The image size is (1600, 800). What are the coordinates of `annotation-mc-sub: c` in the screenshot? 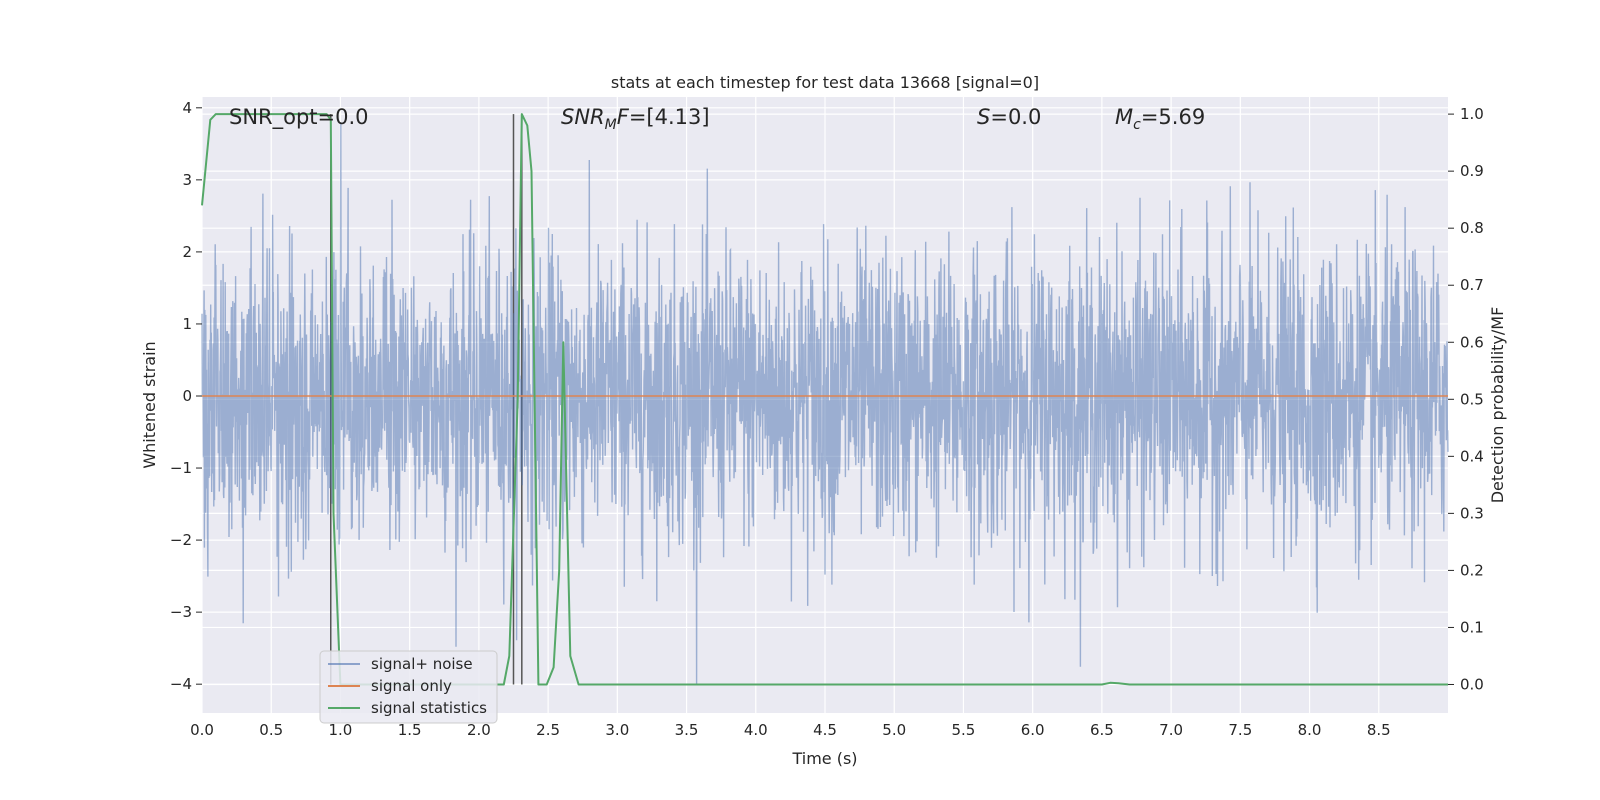 It's located at (1137, 125).